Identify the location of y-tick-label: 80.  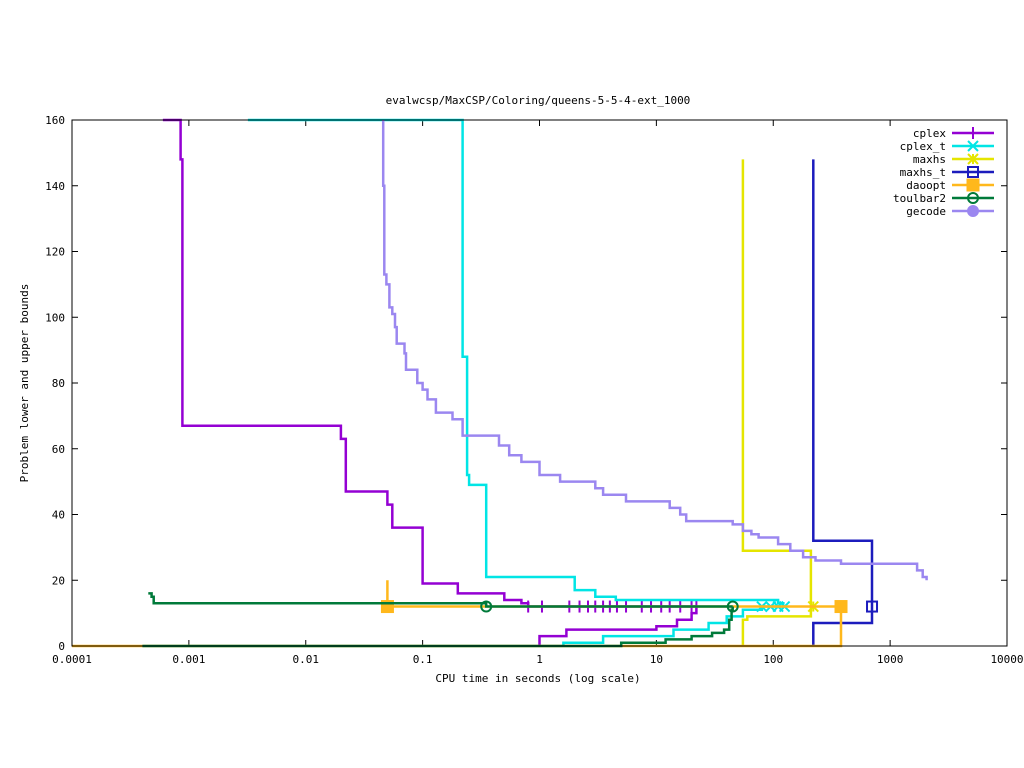
(58, 383).